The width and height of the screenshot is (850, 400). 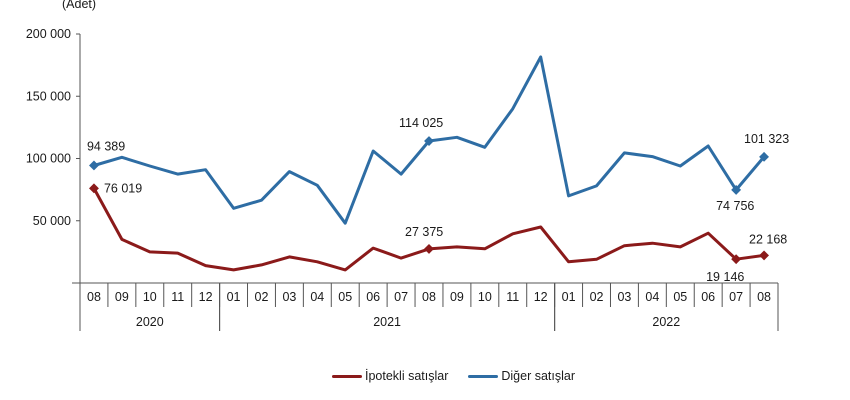 I want to click on data-label: 76 019, so click(x=123, y=188).